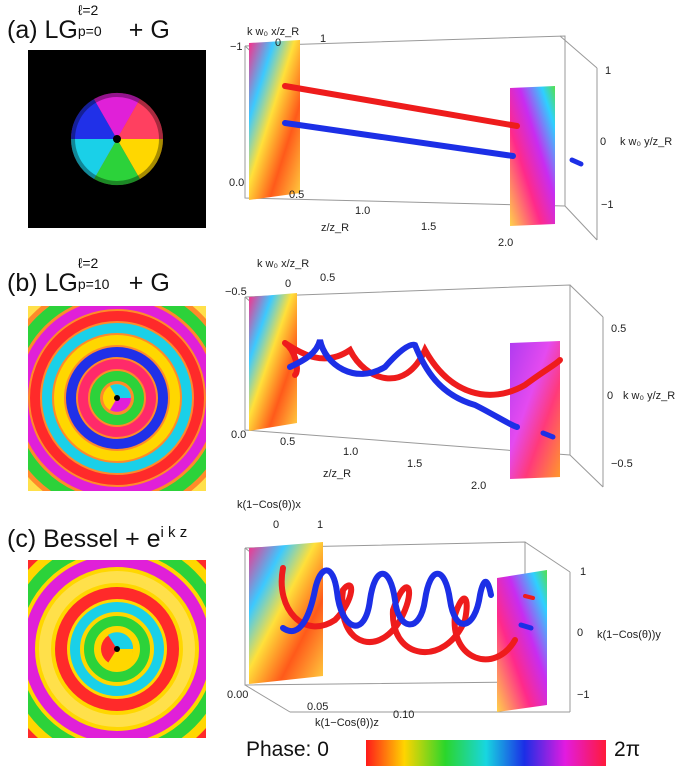 The width and height of the screenshot is (689, 780). What do you see at coordinates (327, 278) in the screenshot?
I see `panel-b-x-tick: 0.5` at bounding box center [327, 278].